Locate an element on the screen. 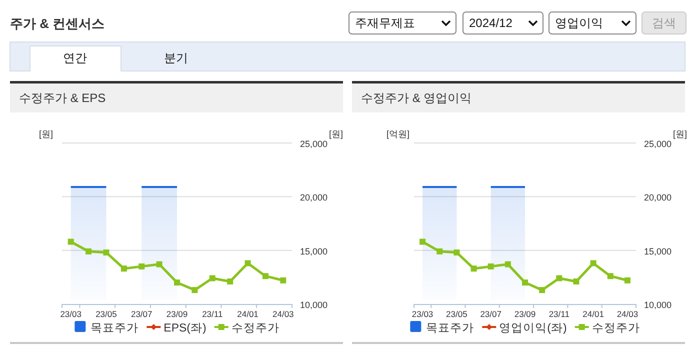 The height and width of the screenshot is (349, 695). legend-label: 영업이익(좌) is located at coordinates (533, 328).